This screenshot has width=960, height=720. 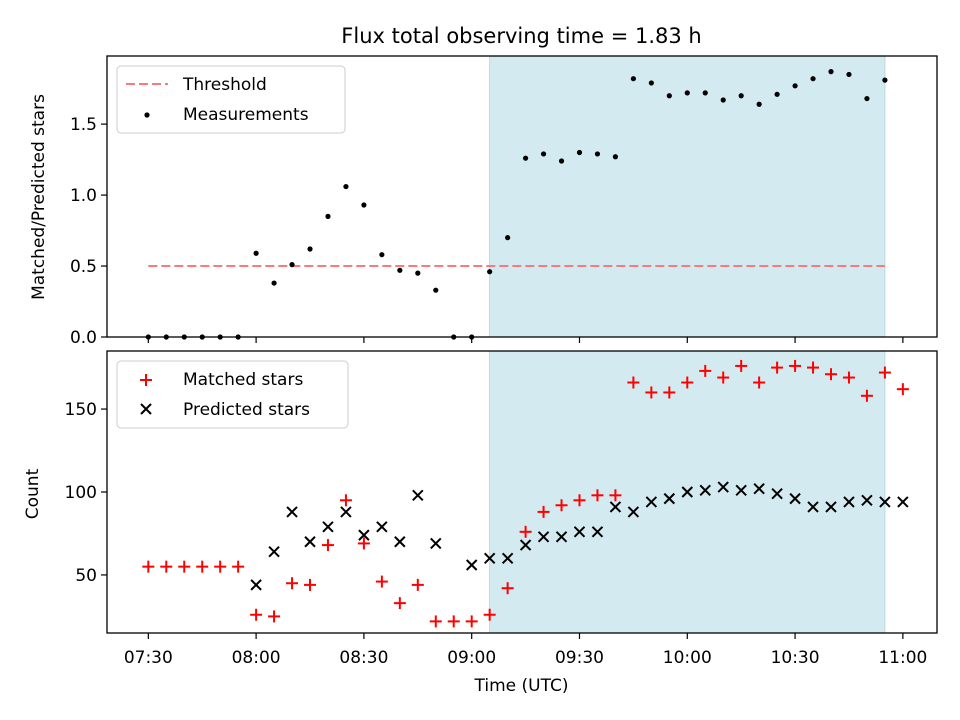 I want to click on legend-matched-label: Matched stars, so click(x=243, y=380).